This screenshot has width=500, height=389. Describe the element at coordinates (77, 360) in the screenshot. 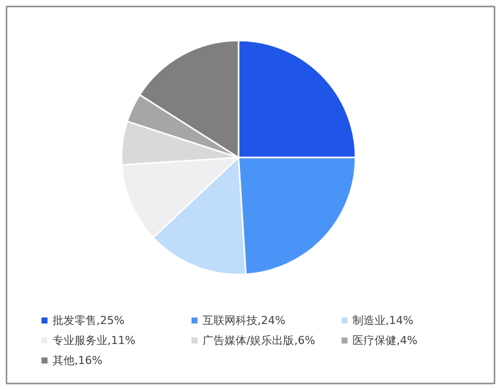

I see `legend-label: 其他,16%` at that location.